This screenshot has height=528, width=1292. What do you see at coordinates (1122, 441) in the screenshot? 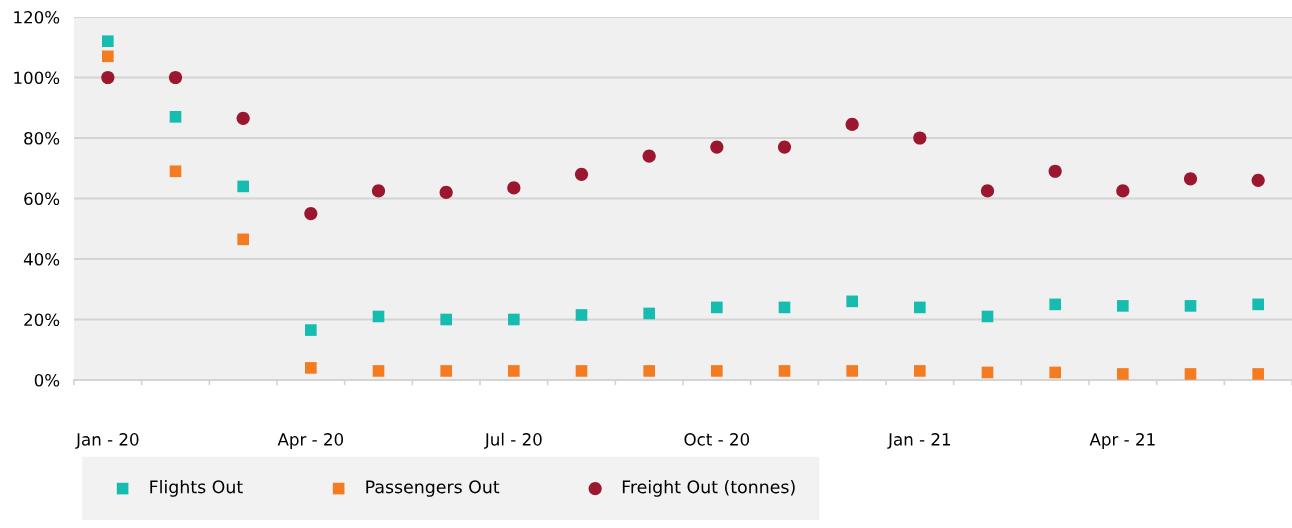
I see `x-tick-label: Apr - 21` at bounding box center [1122, 441].